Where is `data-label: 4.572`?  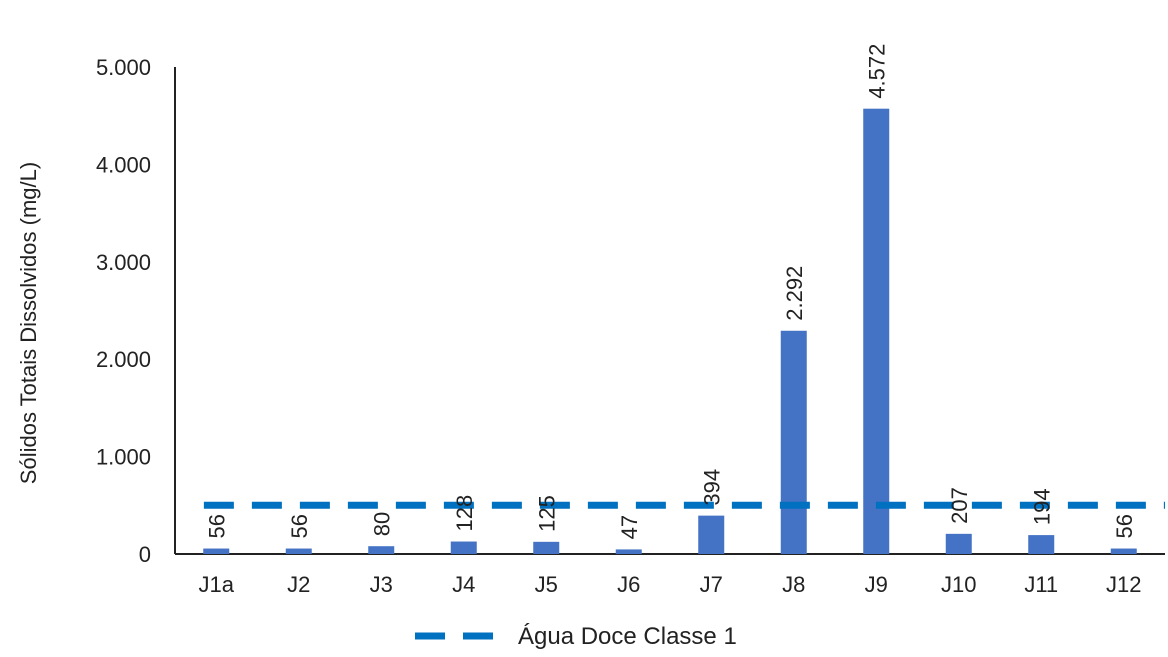
data-label: 4.572 is located at coordinates (876, 71).